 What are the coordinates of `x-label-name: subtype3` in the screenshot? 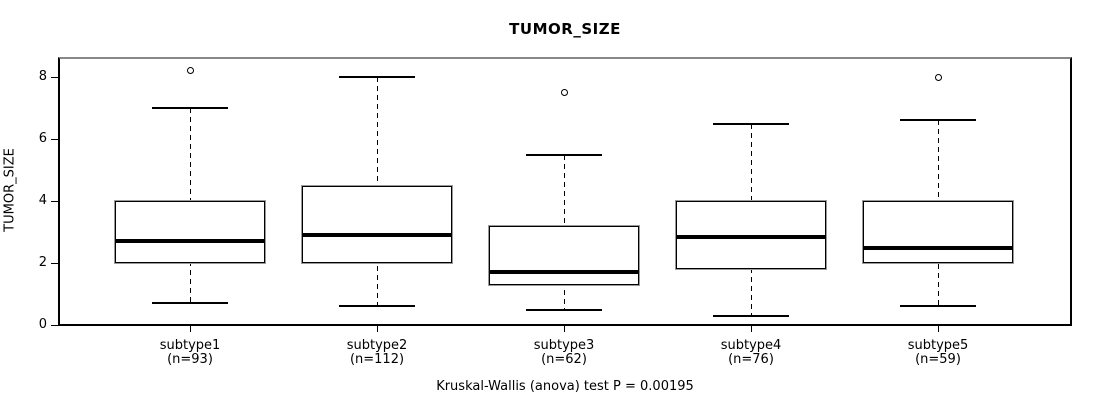 It's located at (564, 345).